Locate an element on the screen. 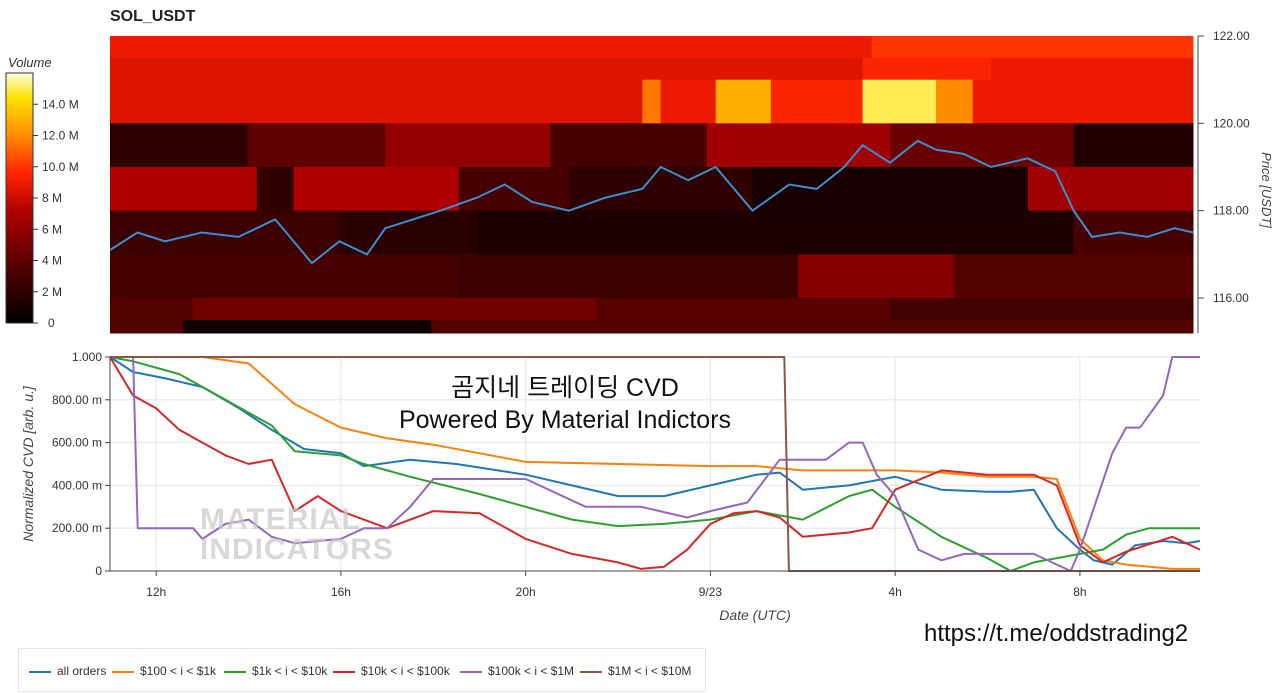 The width and height of the screenshot is (1280, 693). watermark-line: INDICATORS is located at coordinates (297, 549).